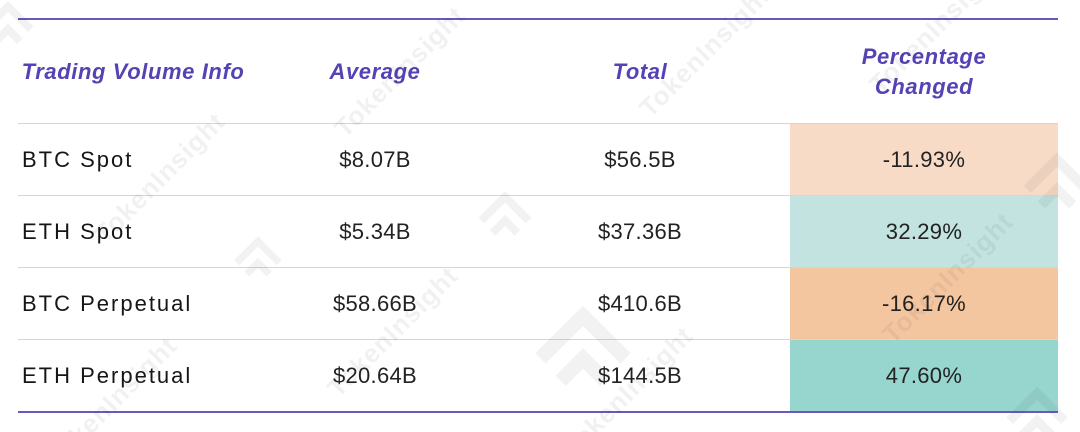 The image size is (1080, 432). Describe the element at coordinates (924, 159) in the screenshot. I see `percentage-changed-value: -11.93%` at that location.